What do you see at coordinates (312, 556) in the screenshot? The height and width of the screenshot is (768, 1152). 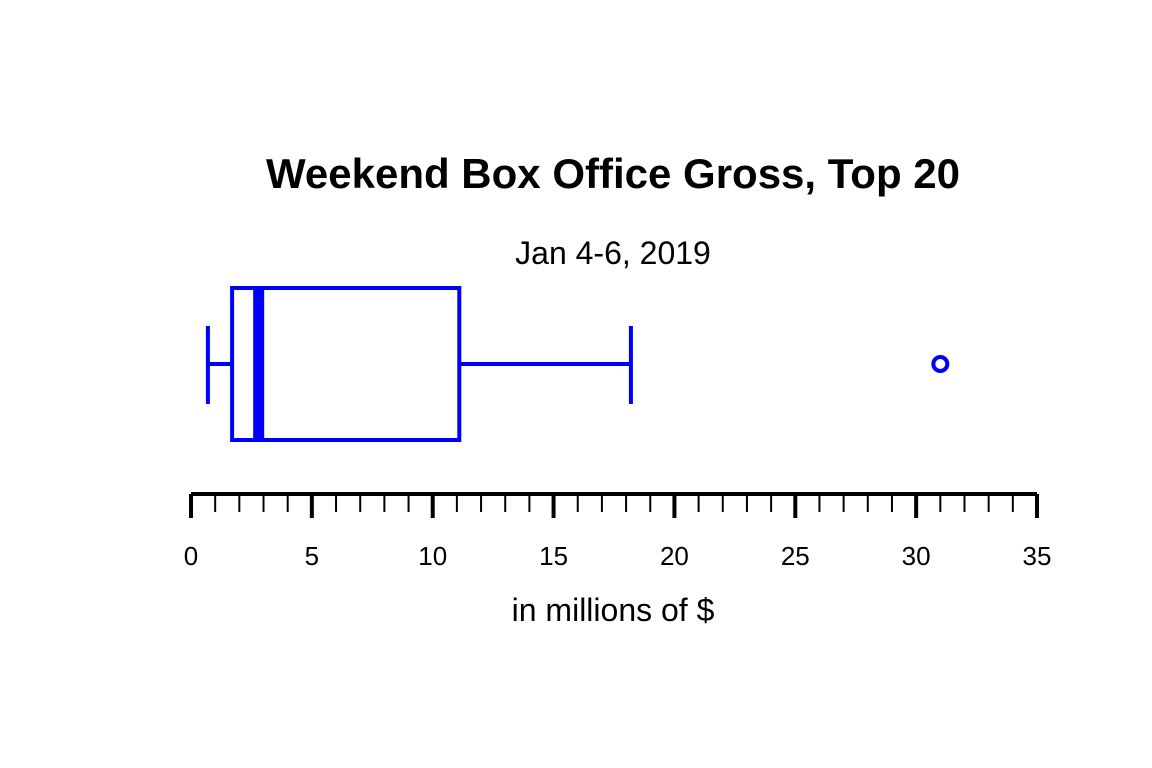 I see `x-tick-label: 5` at bounding box center [312, 556].